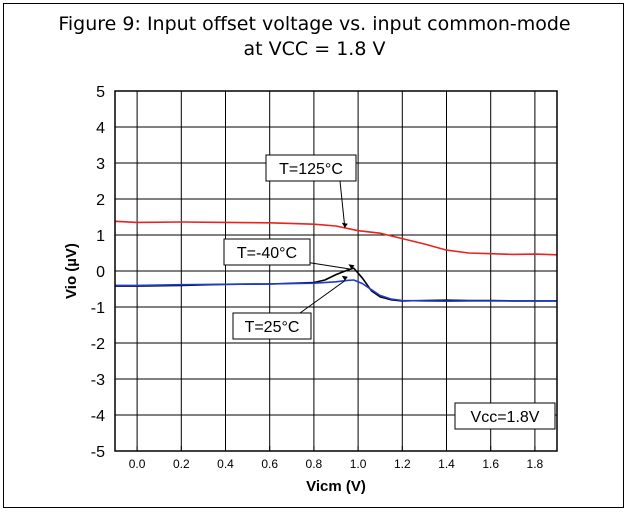 This screenshot has width=629, height=513. I want to click on annotation-text: T=-40°C, so click(267, 253).